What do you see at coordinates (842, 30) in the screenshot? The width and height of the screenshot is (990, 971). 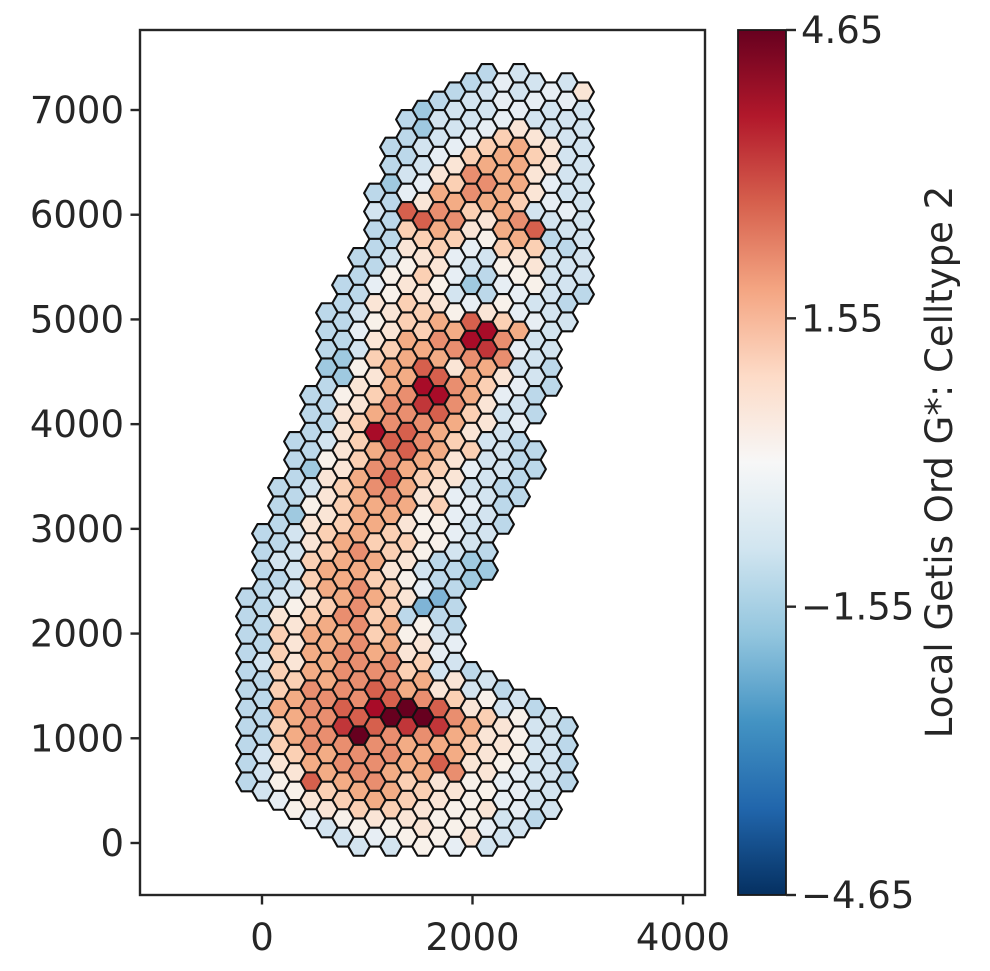 I see `colorbar-tick-label: 4.65` at bounding box center [842, 30].